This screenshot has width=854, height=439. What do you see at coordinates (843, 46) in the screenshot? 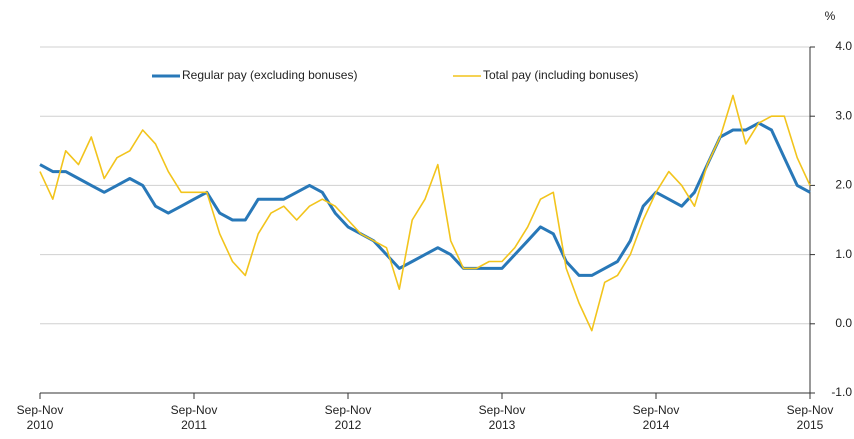
I see `y-tick-label: 4.0` at bounding box center [843, 46].